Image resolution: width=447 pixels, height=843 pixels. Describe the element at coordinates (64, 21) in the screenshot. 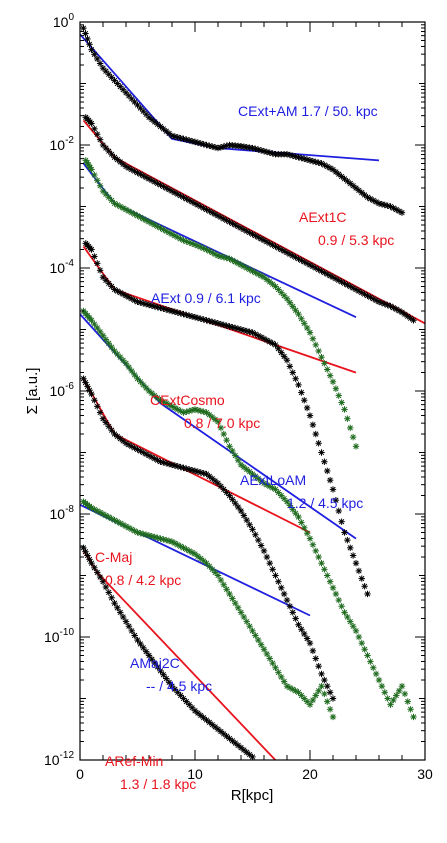

I see `y-tick-label: 10⁰` at that location.